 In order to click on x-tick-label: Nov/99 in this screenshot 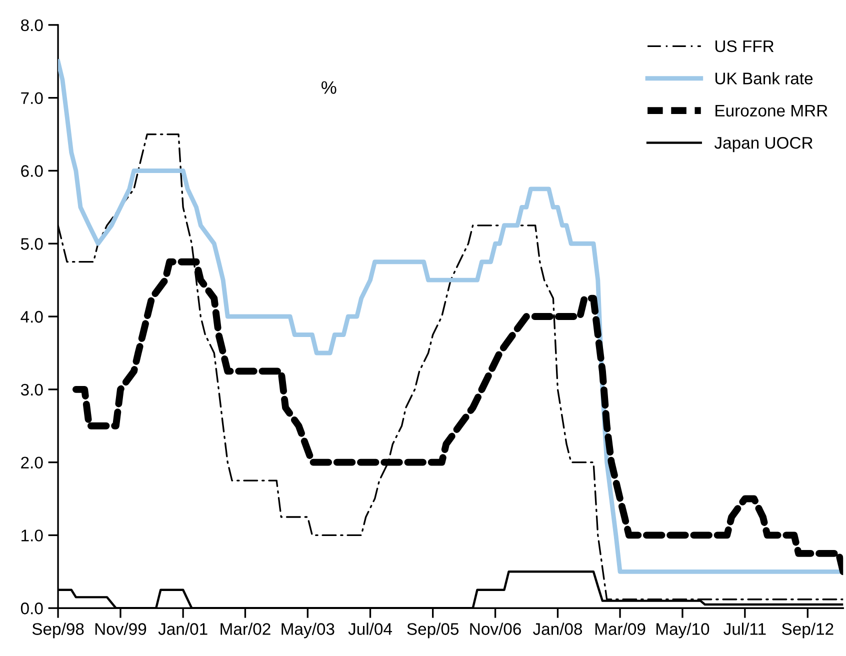, I will do `click(120, 628)`.